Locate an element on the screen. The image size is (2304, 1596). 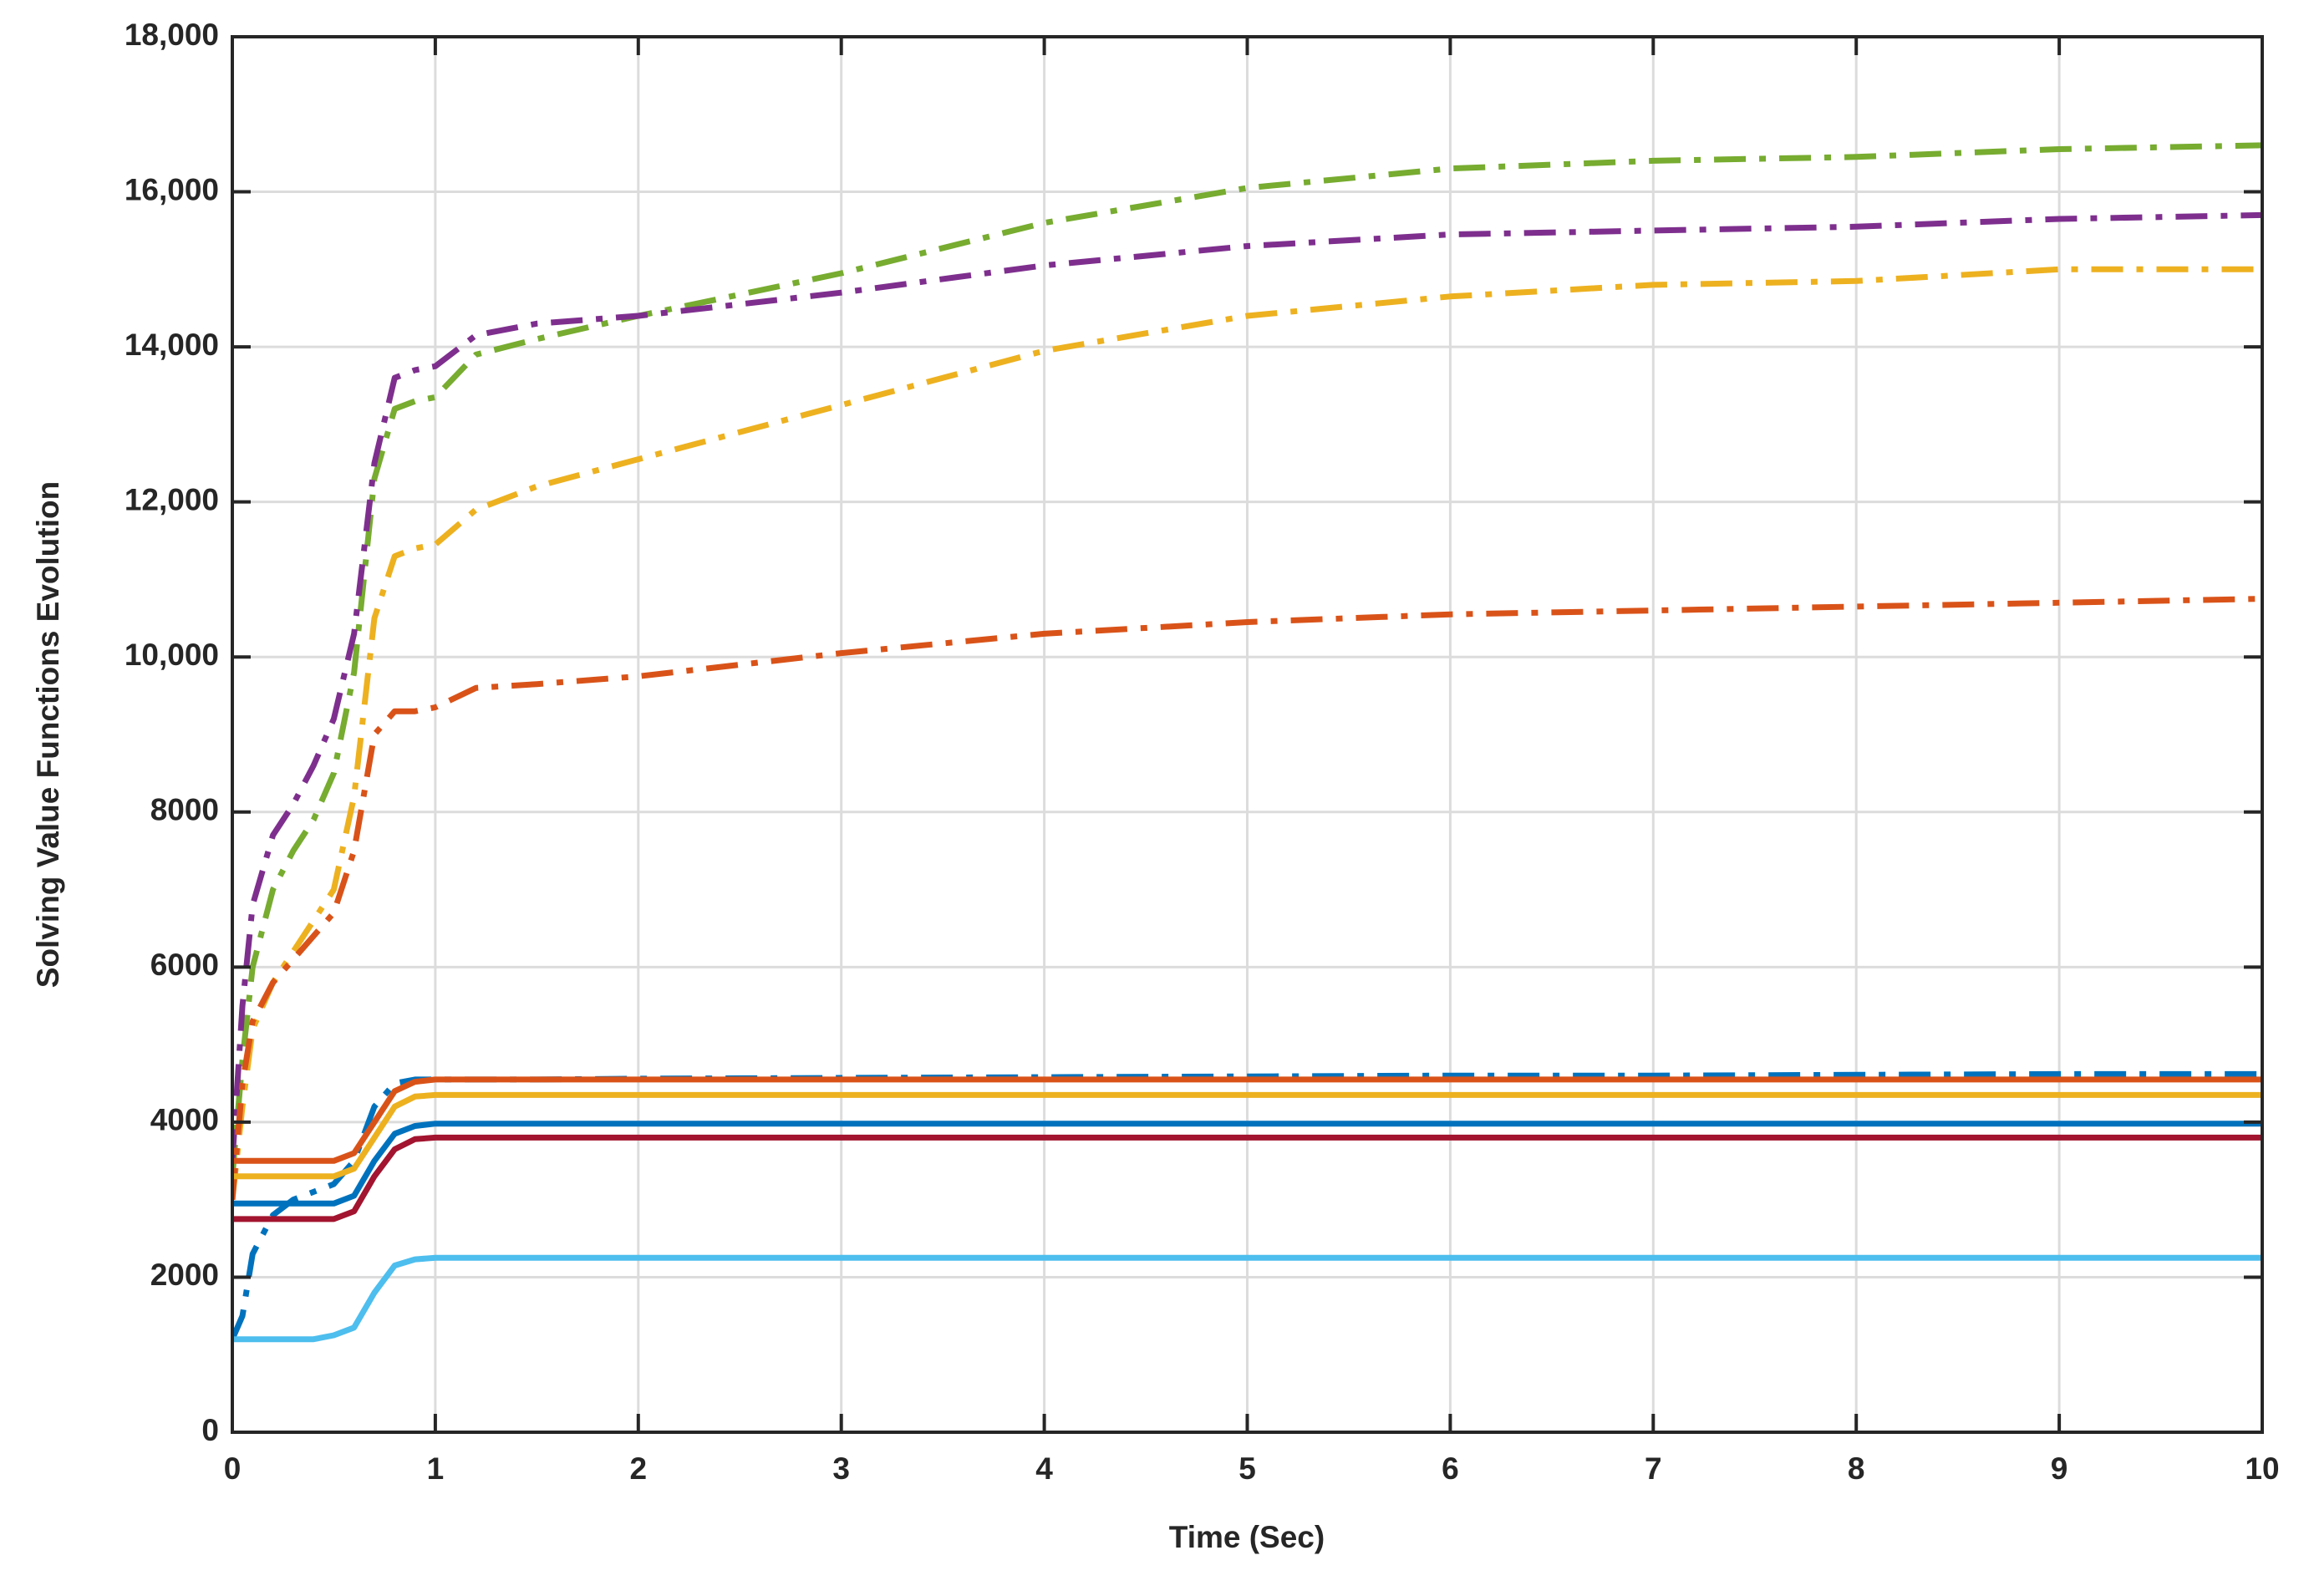
y-tick-label: 10,000 is located at coordinates (172, 655).